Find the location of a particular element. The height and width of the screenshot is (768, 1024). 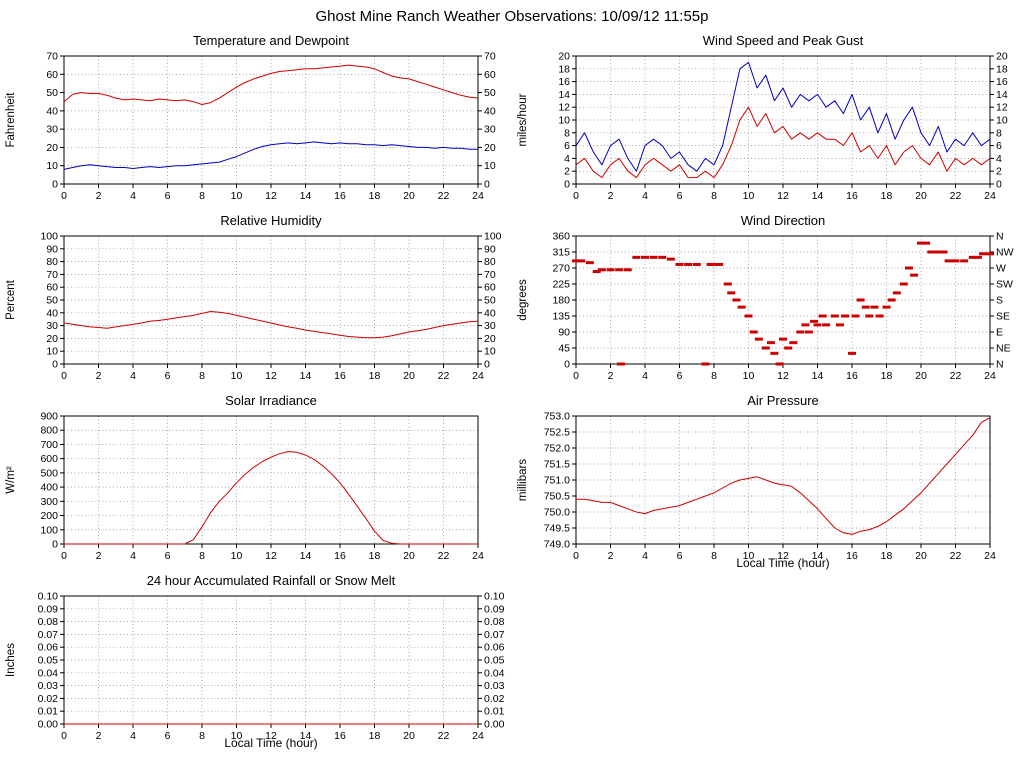

chart-title: Air Pressure is located at coordinates (783, 400).